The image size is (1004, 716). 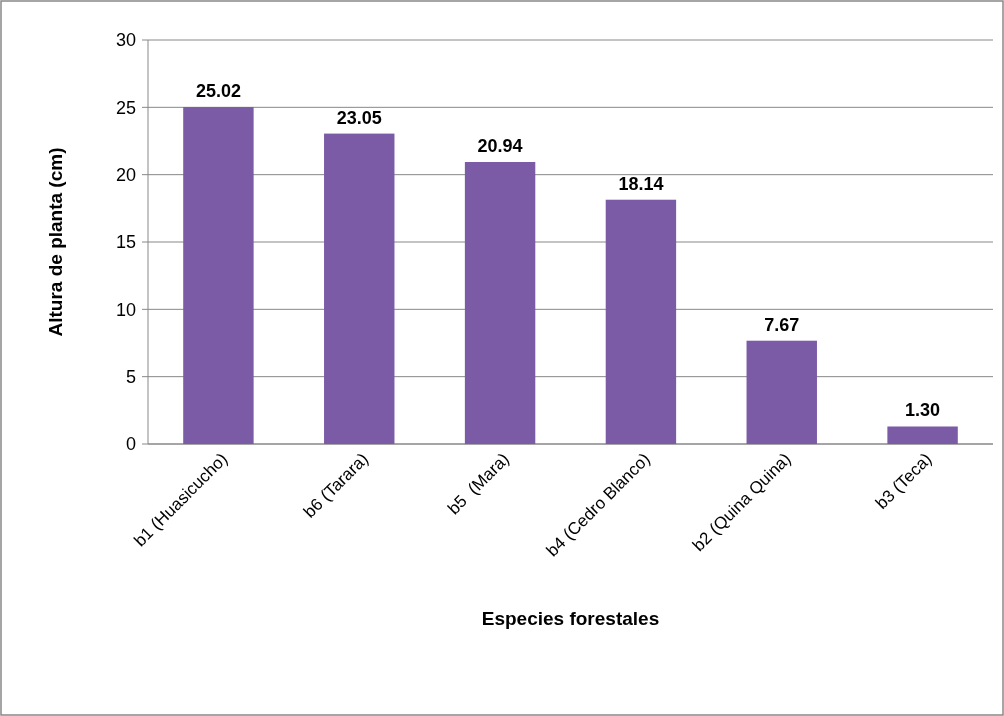 What do you see at coordinates (570, 618) in the screenshot?
I see `x-axis-title: Especies forestales` at bounding box center [570, 618].